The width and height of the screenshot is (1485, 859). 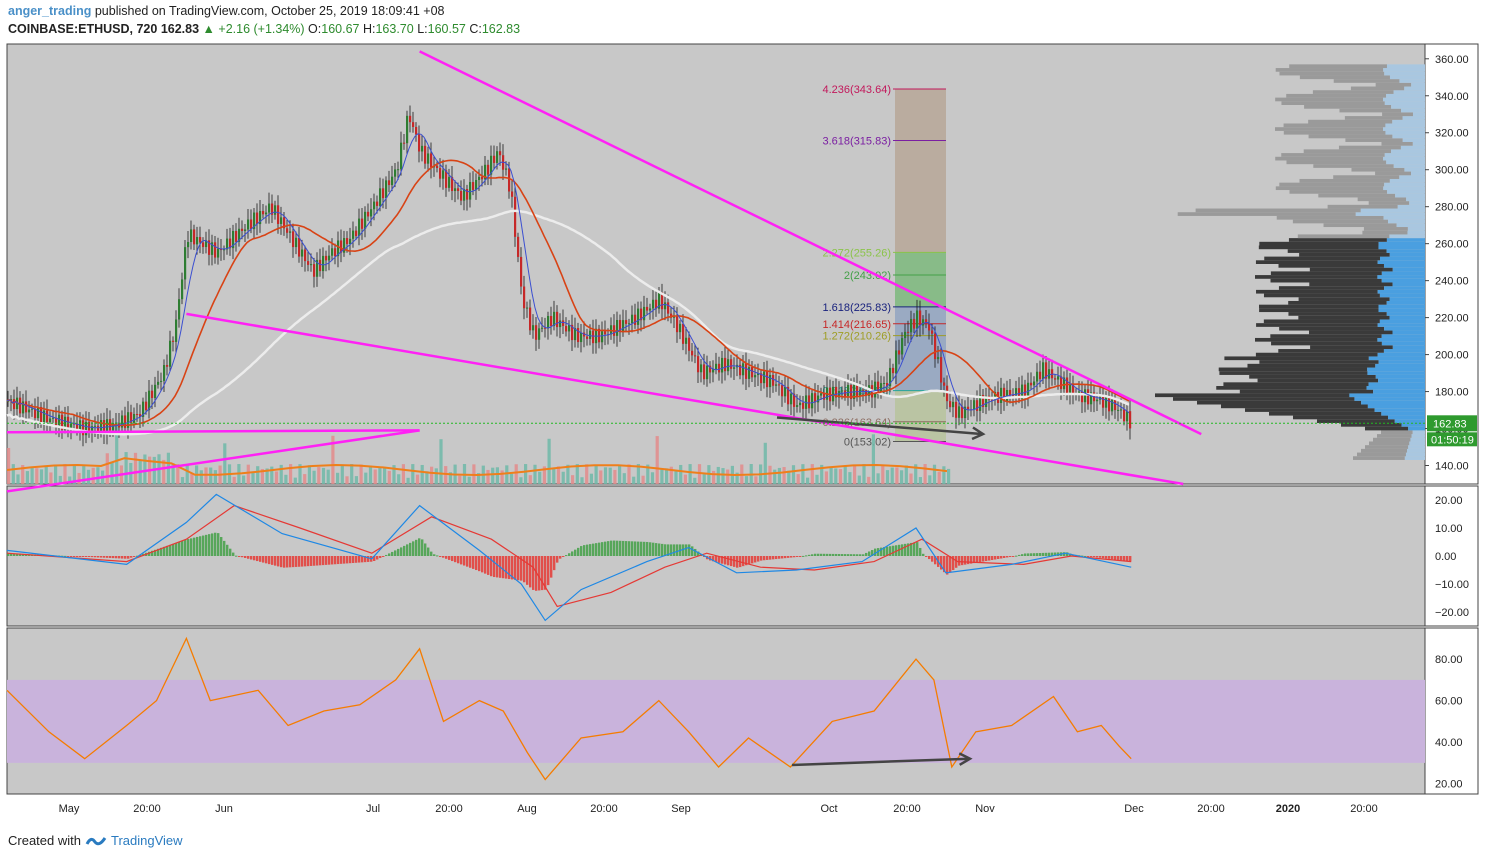 I want to click on tradingview-brand: TradingView, so click(x=146, y=840).